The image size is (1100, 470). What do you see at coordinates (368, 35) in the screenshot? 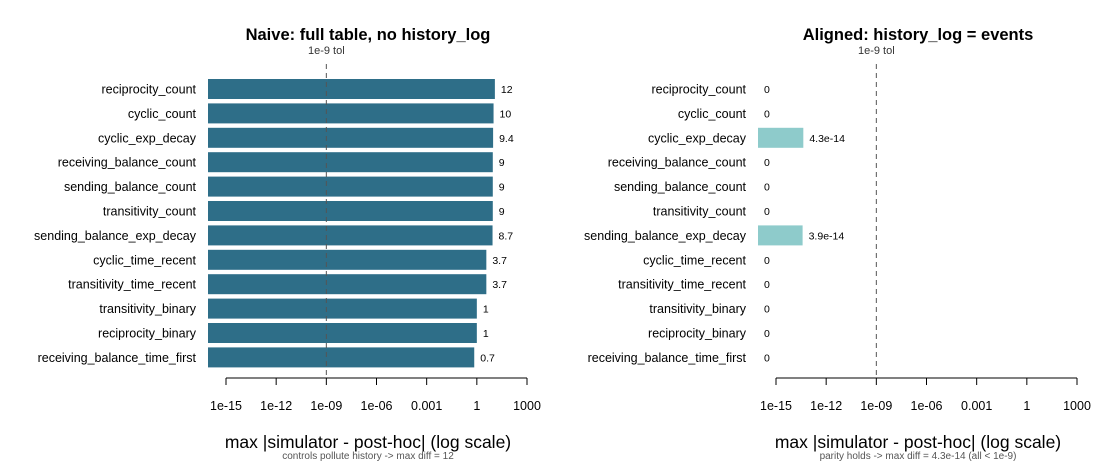
I see `chart-title: Naive: full table, no history_log` at bounding box center [368, 35].